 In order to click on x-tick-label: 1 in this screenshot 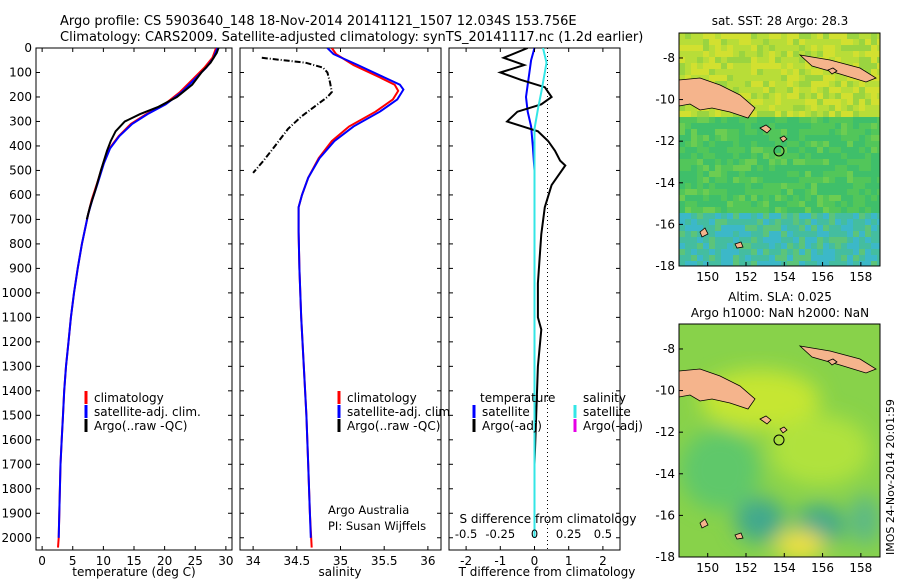, I will do `click(569, 561)`.